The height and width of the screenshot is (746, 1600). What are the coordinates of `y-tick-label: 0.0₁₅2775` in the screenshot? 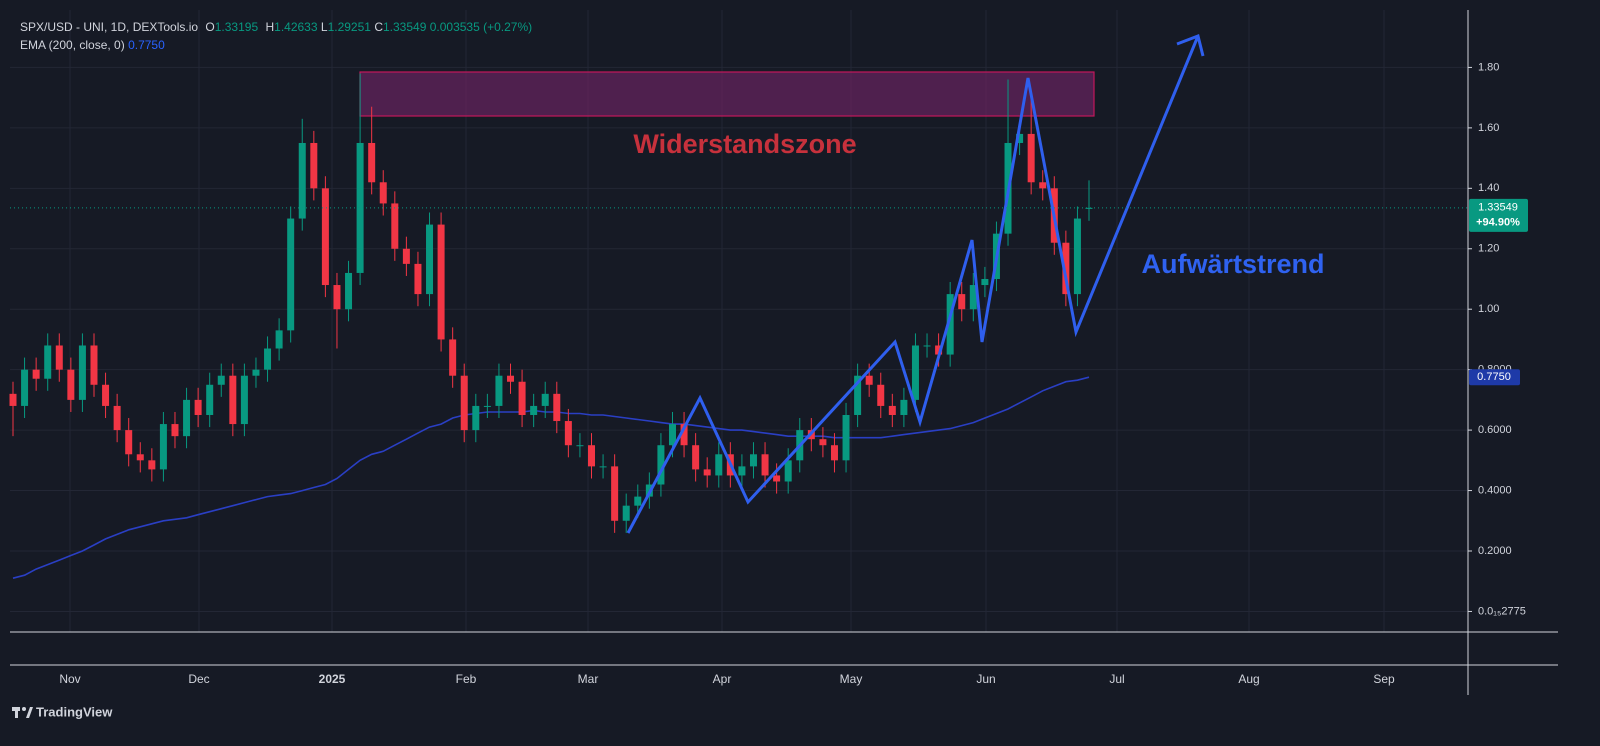 It's located at (1502, 611).